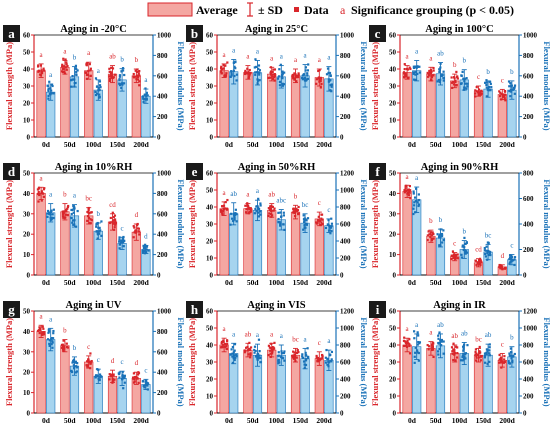 Image resolution: width=550 pixels, height=437 pixels. I want to click on significance-letter: ab, so click(488, 335).